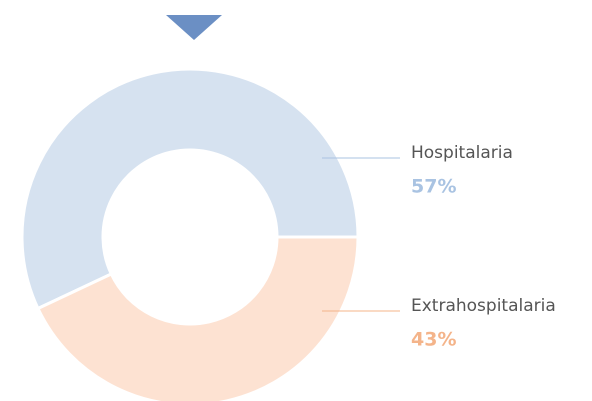  I want to click on legend-label: Extrahospitalaria, so click(483, 306).